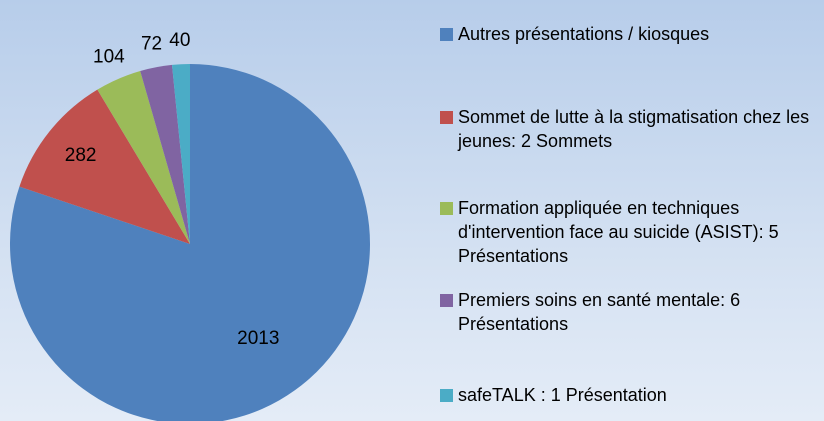 The image size is (824, 421). I want to click on legend-entry: safeTALK : 1 Présentation, so click(632, 395).